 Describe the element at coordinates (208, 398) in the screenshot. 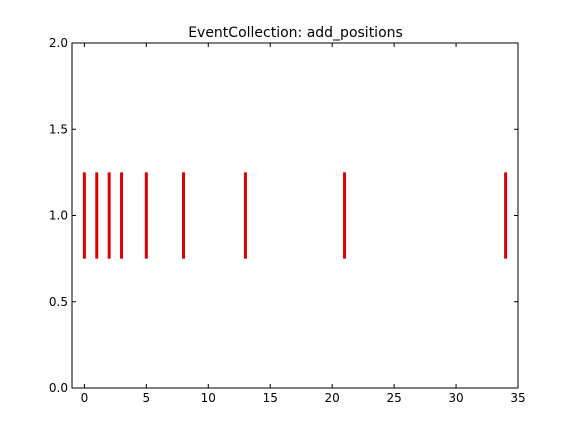

I see `x-tick-label: 10` at that location.